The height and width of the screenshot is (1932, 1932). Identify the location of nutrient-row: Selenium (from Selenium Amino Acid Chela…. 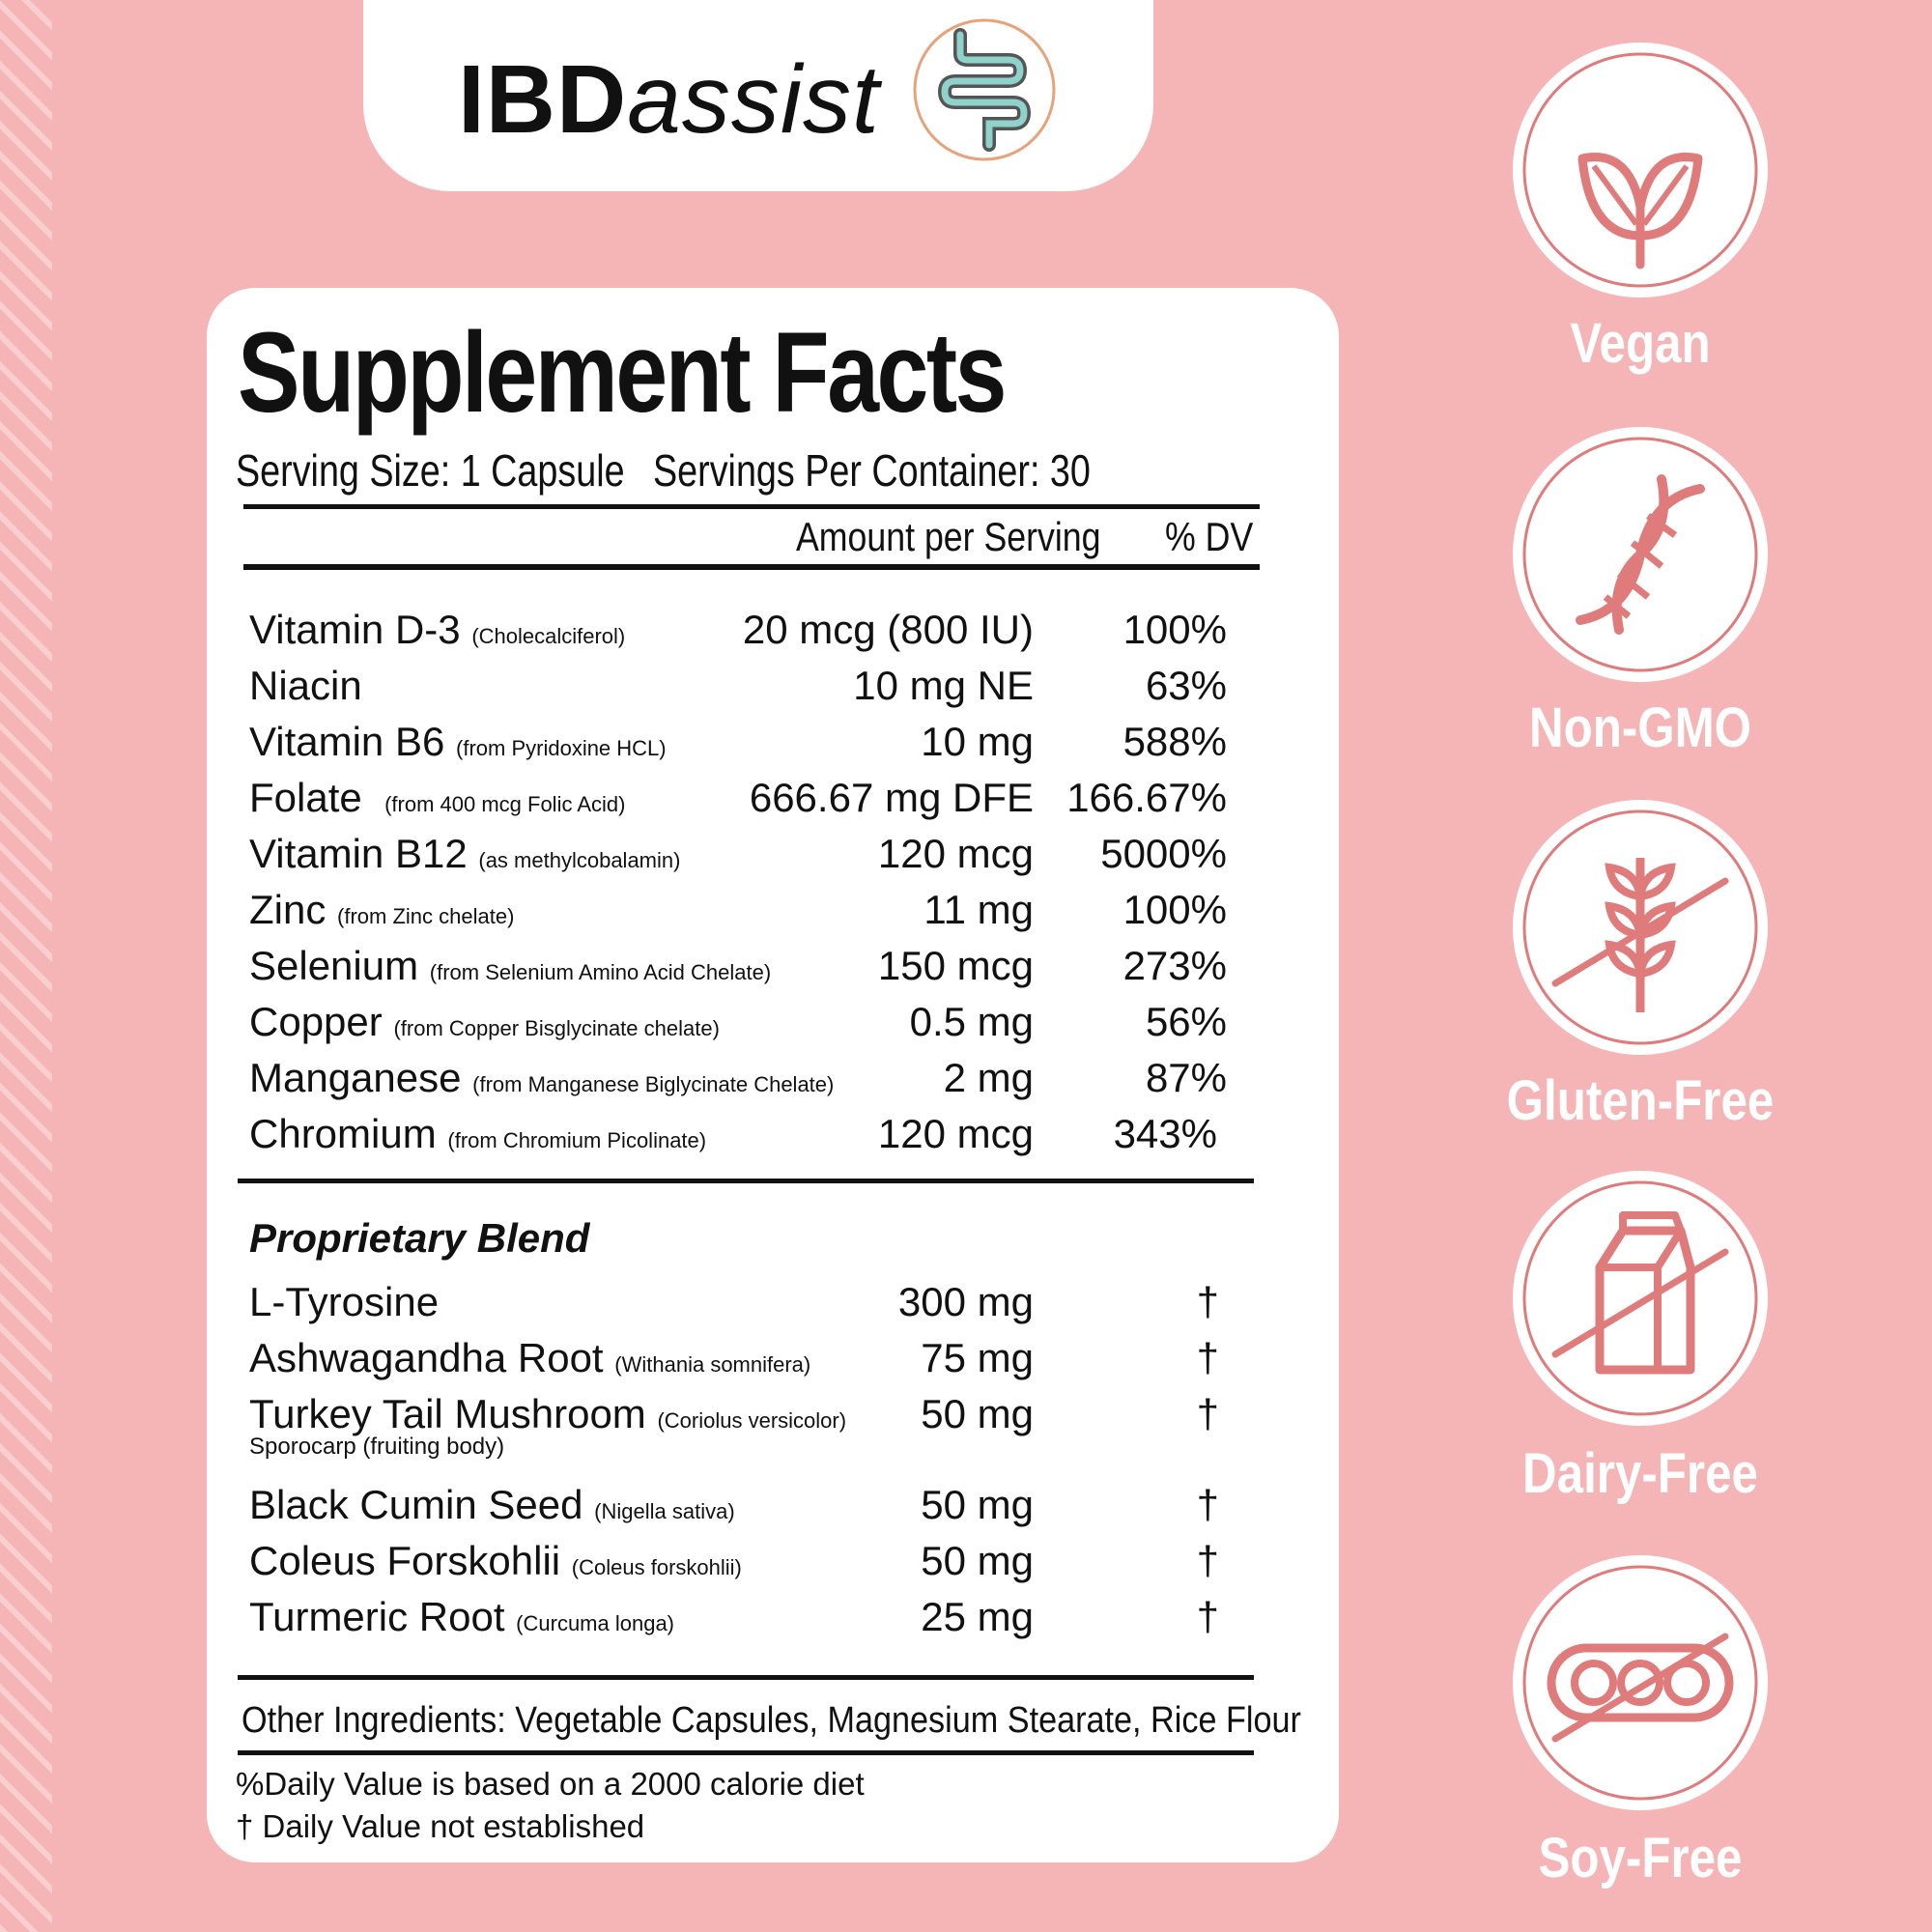
(738, 965).